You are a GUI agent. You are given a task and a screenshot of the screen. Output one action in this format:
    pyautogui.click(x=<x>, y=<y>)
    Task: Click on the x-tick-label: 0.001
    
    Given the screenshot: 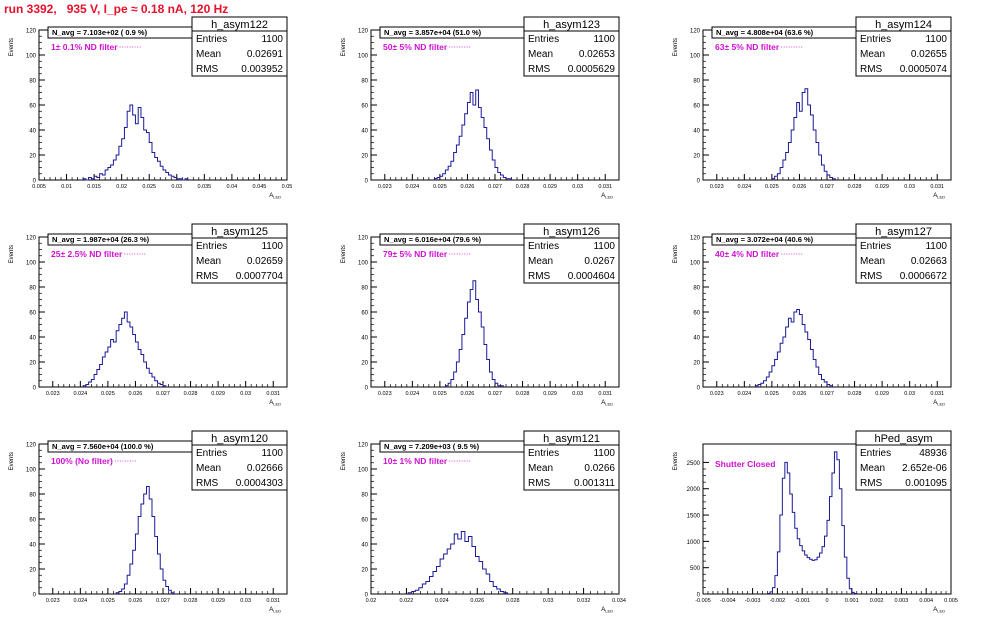 What is the action you would take?
    pyautogui.click(x=852, y=601)
    